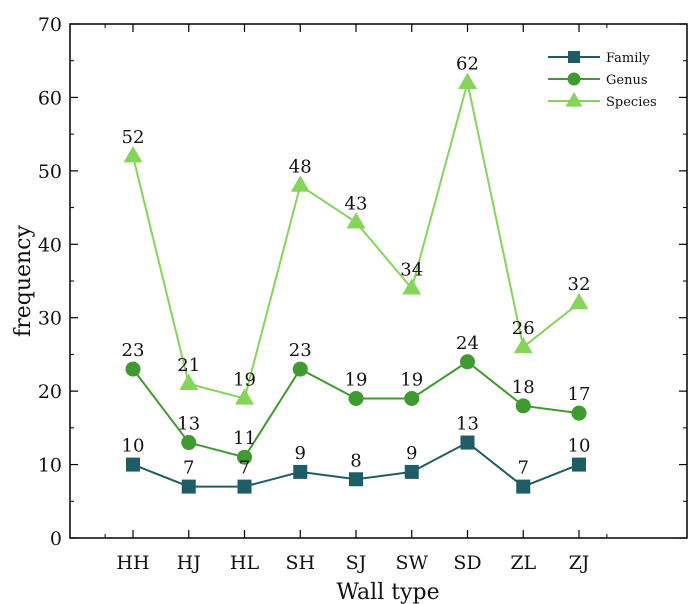 Image resolution: width=700 pixels, height=604 pixels. I want to click on legend-family-label: Family, so click(628, 58).